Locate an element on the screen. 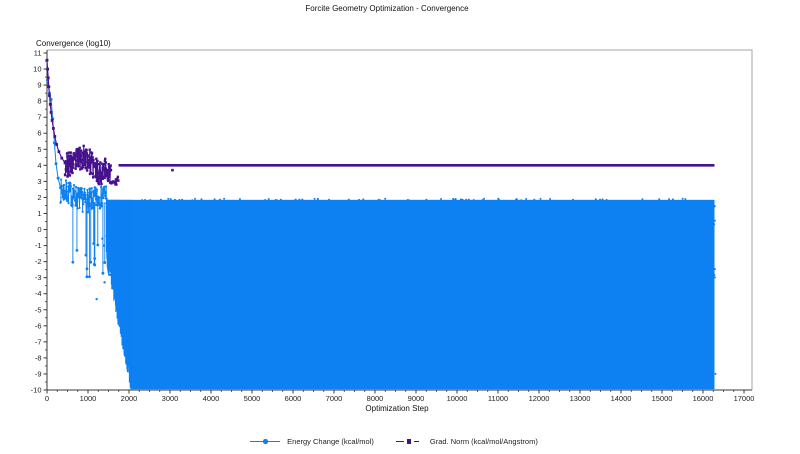 Image resolution: width=800 pixels, height=454 pixels. y-tick-label: 0 is located at coordinates (39, 229).